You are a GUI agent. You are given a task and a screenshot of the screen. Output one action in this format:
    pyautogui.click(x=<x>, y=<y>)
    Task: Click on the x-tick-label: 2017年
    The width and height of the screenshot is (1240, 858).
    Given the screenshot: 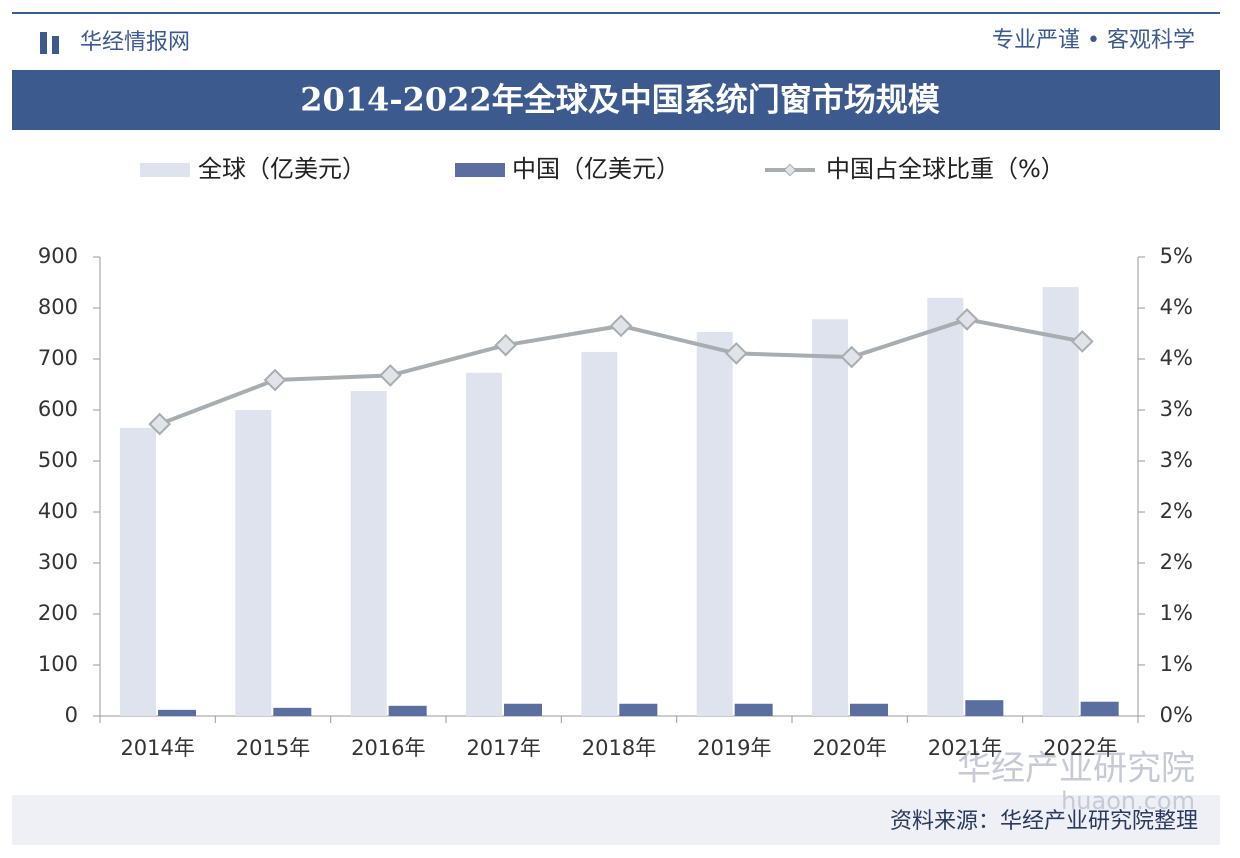 What is the action you would take?
    pyautogui.click(x=503, y=748)
    